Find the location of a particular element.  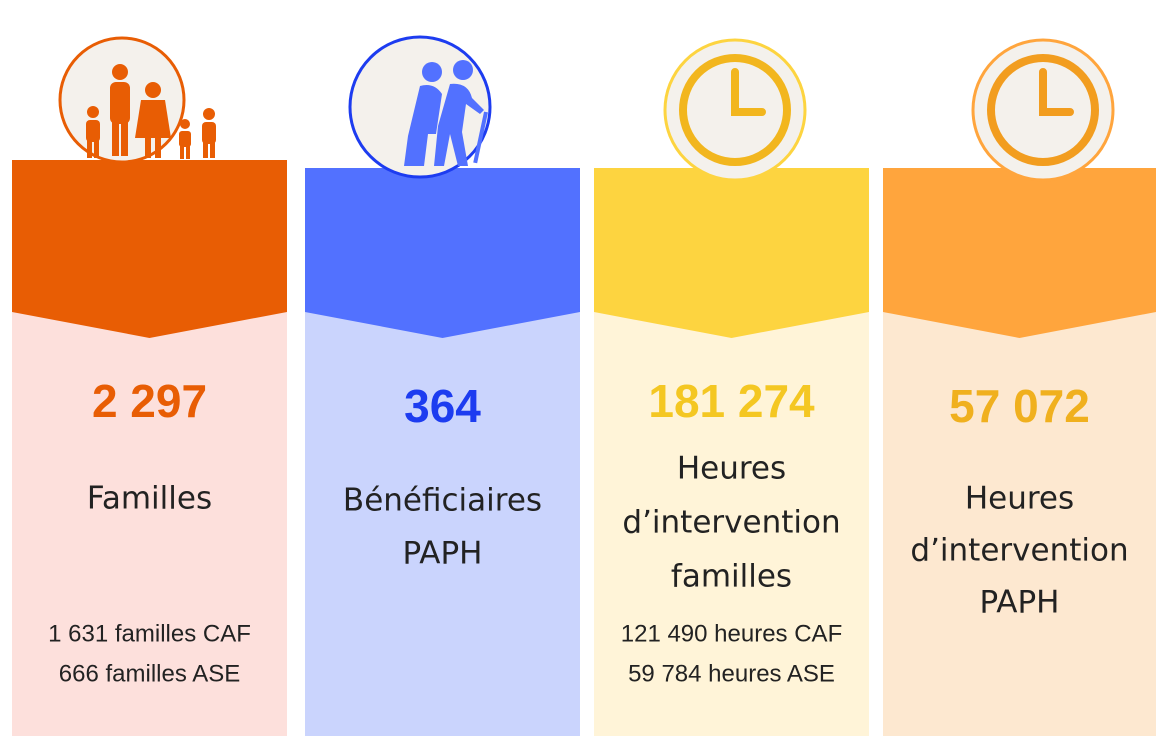

elderly-icon is located at coordinates (446, 113).